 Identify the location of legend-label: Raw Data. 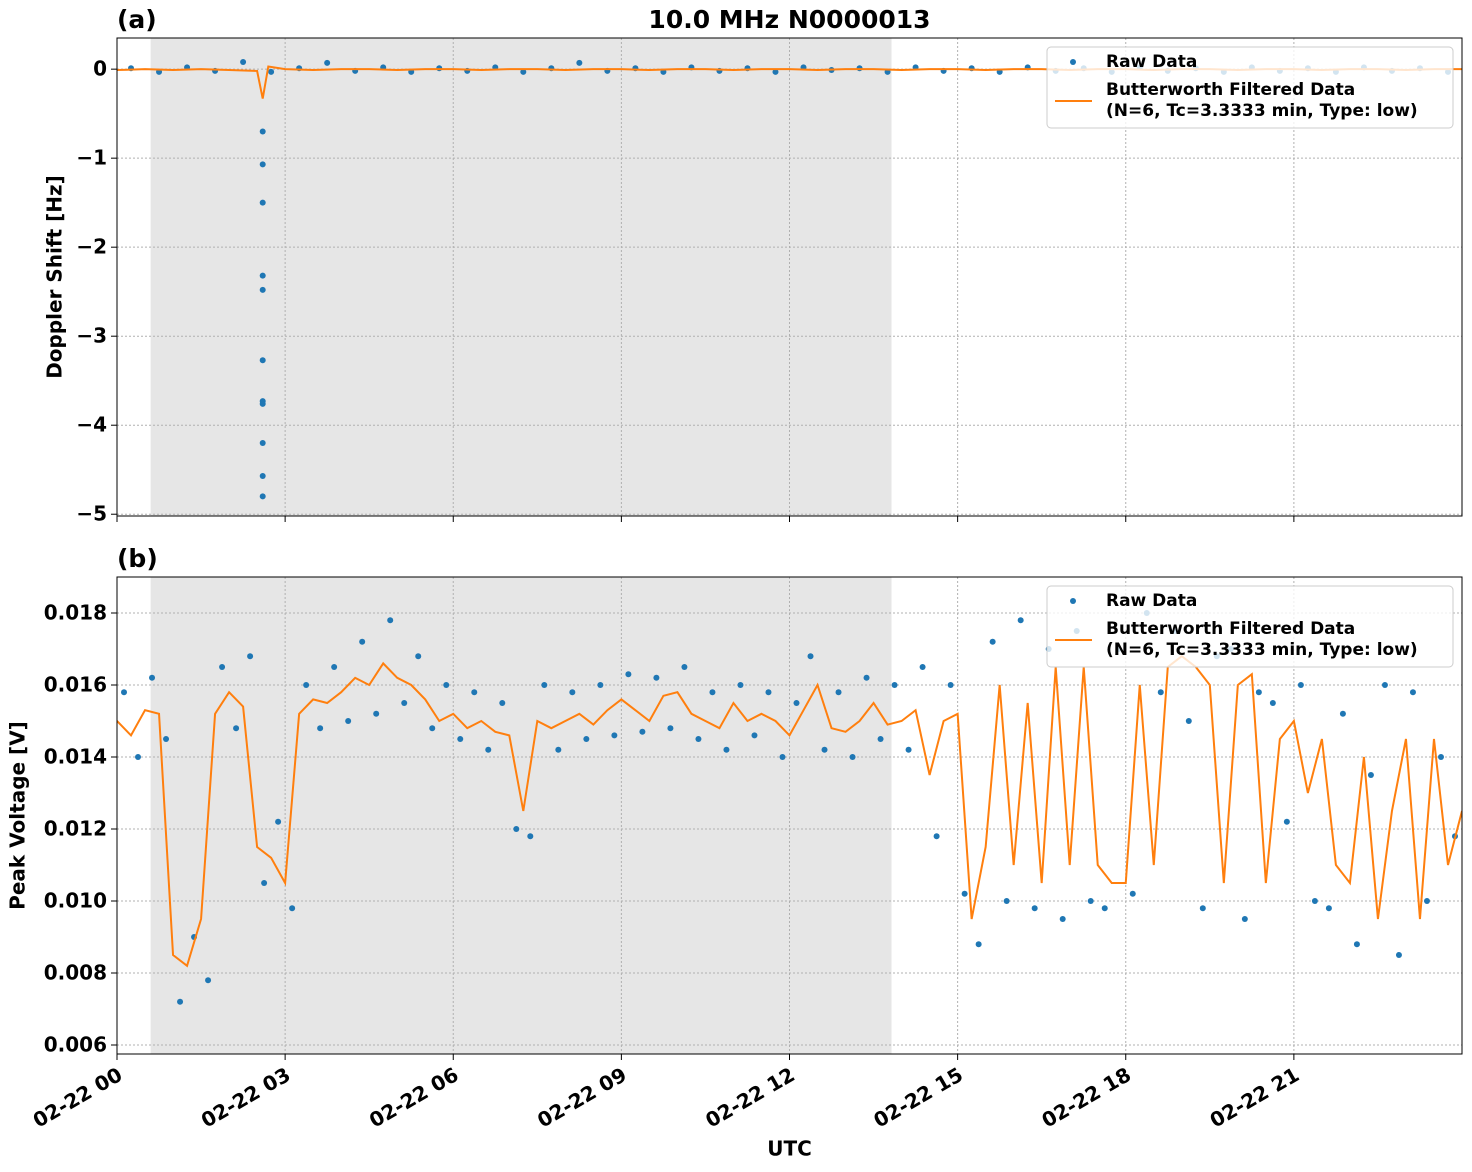
(1151, 62).